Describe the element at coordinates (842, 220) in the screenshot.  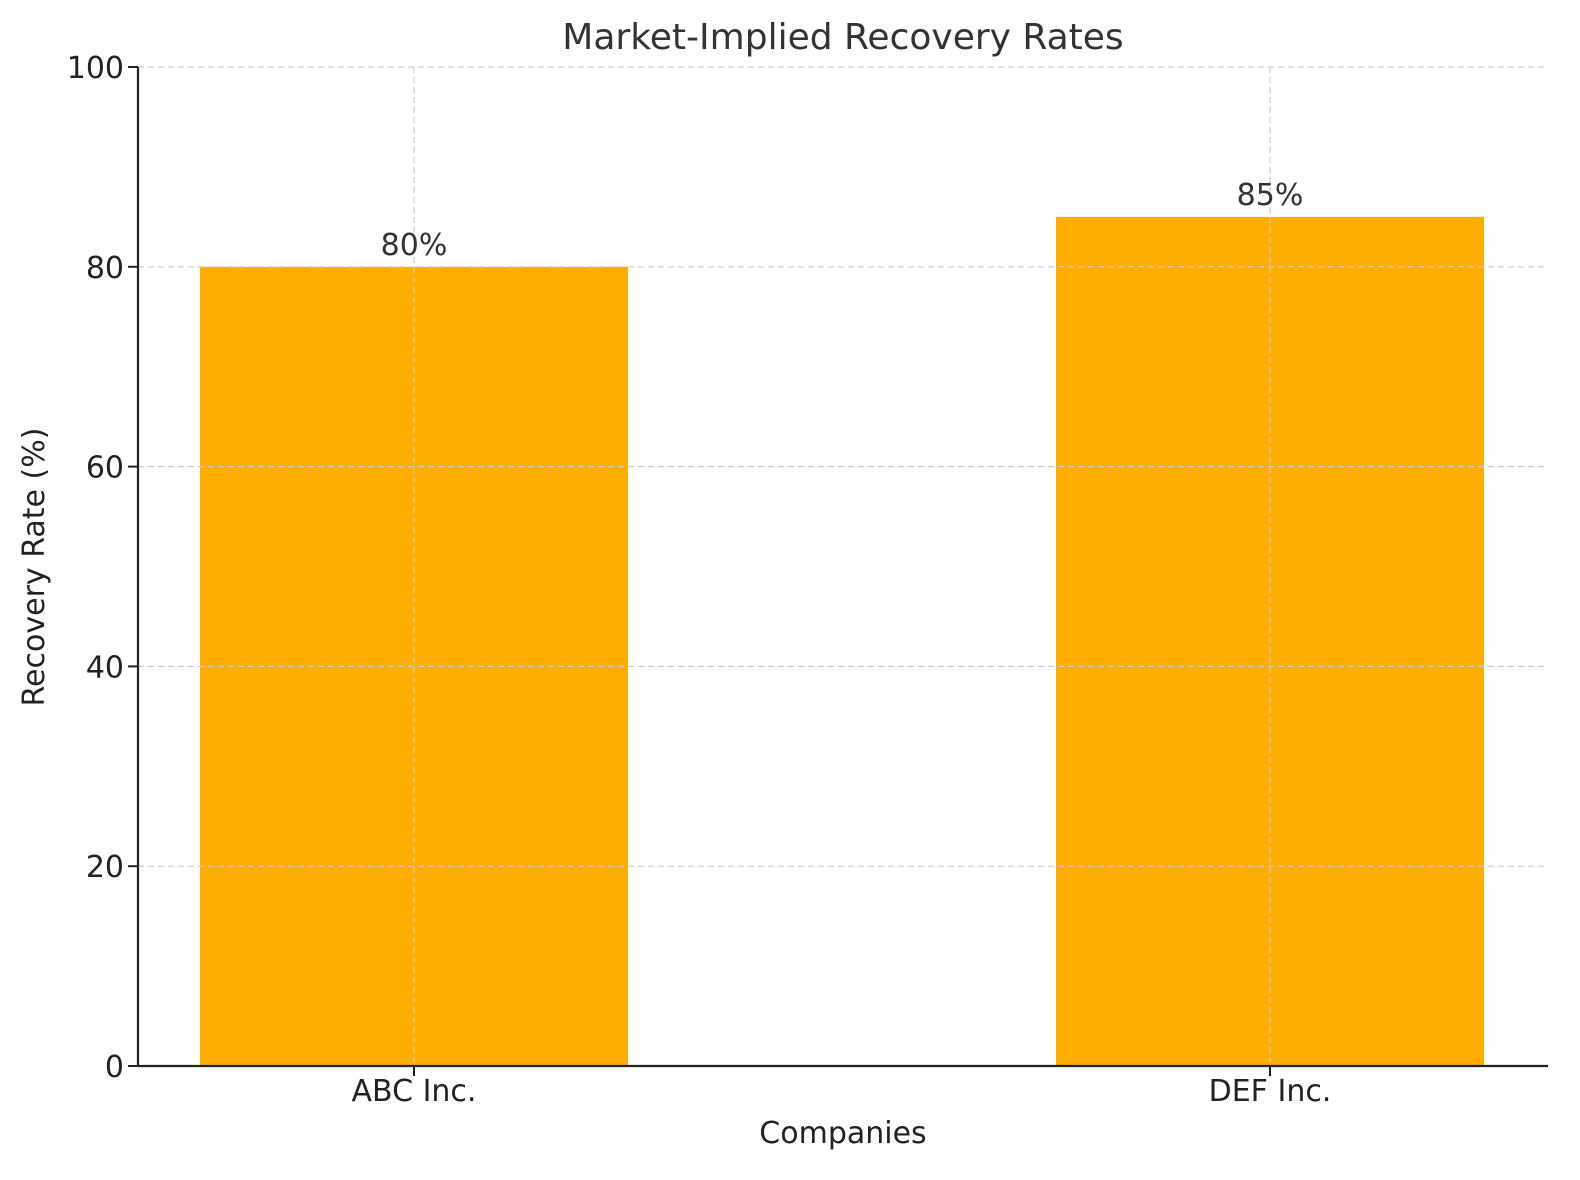
I see `data-label-layer: 80% 85%` at that location.